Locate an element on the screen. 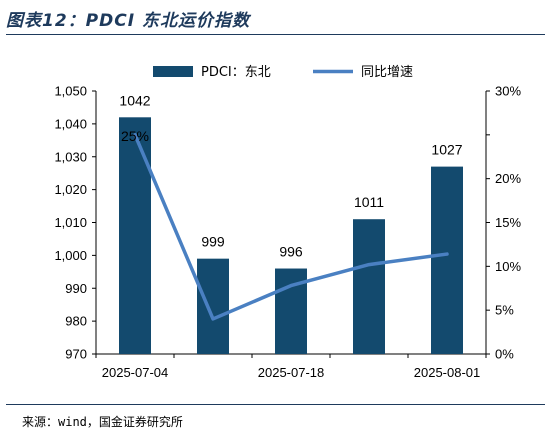 This screenshot has height=436, width=551. x-tick-label: 2025-08-01 is located at coordinates (447, 372).